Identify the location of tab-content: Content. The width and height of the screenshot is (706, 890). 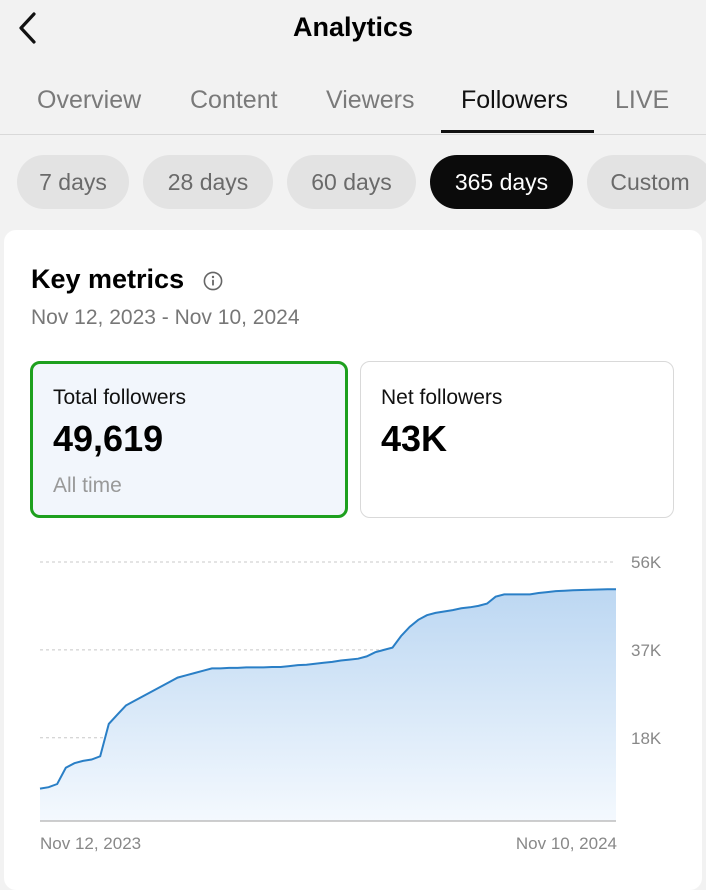
(234, 100).